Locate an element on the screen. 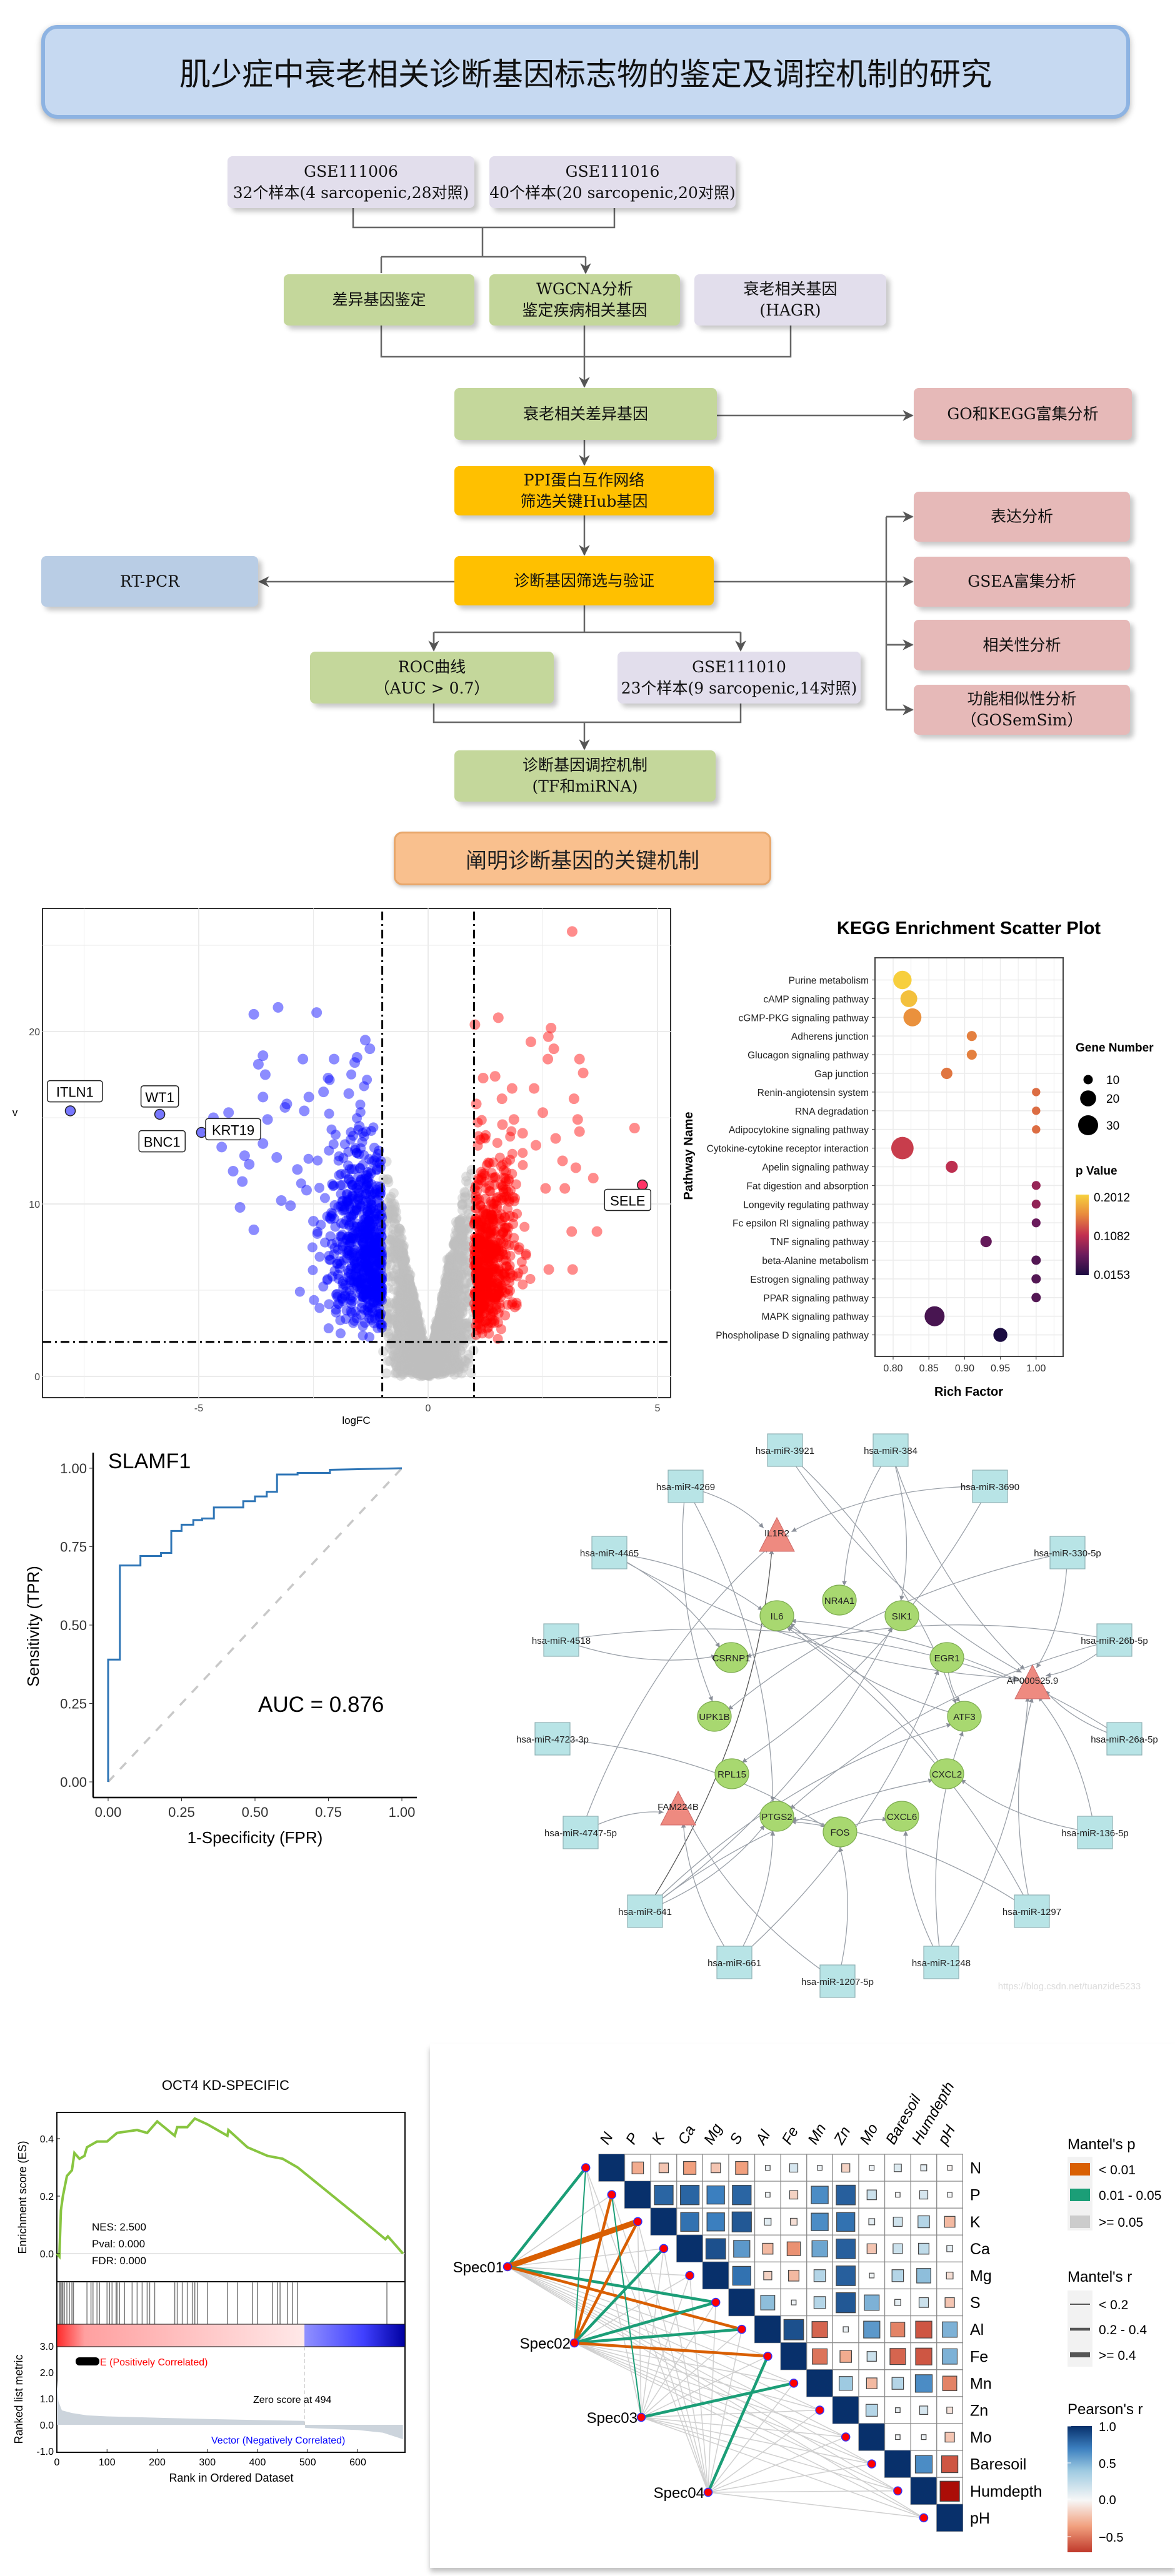  mirna-node: hsa-miR-26b-5p is located at coordinates (1114, 1640).